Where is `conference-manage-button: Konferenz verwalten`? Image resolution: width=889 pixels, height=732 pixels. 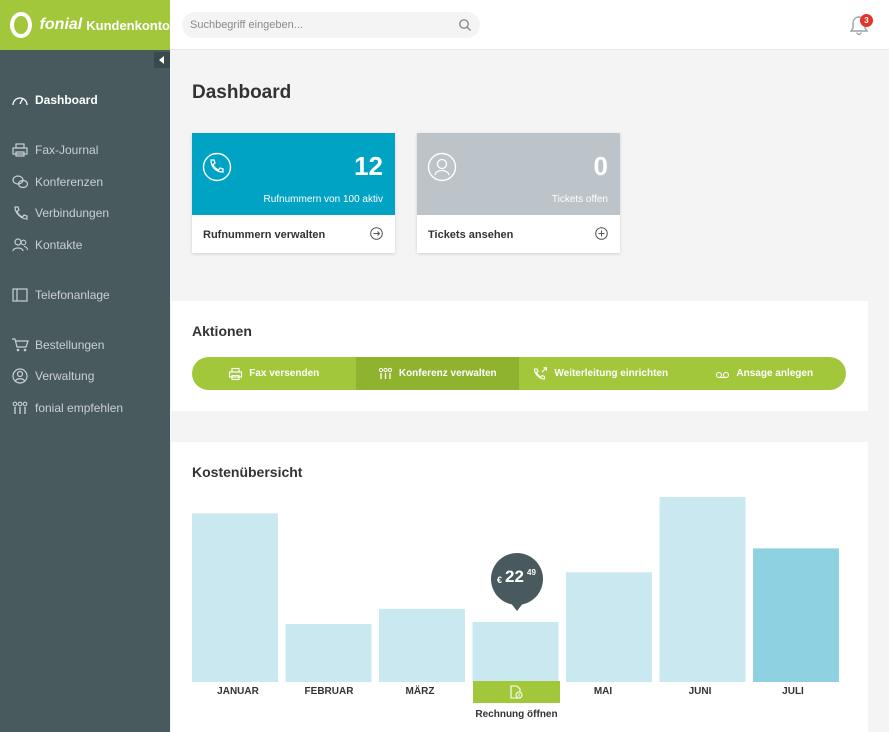 conference-manage-button: Konferenz verwalten is located at coordinates (437, 373).